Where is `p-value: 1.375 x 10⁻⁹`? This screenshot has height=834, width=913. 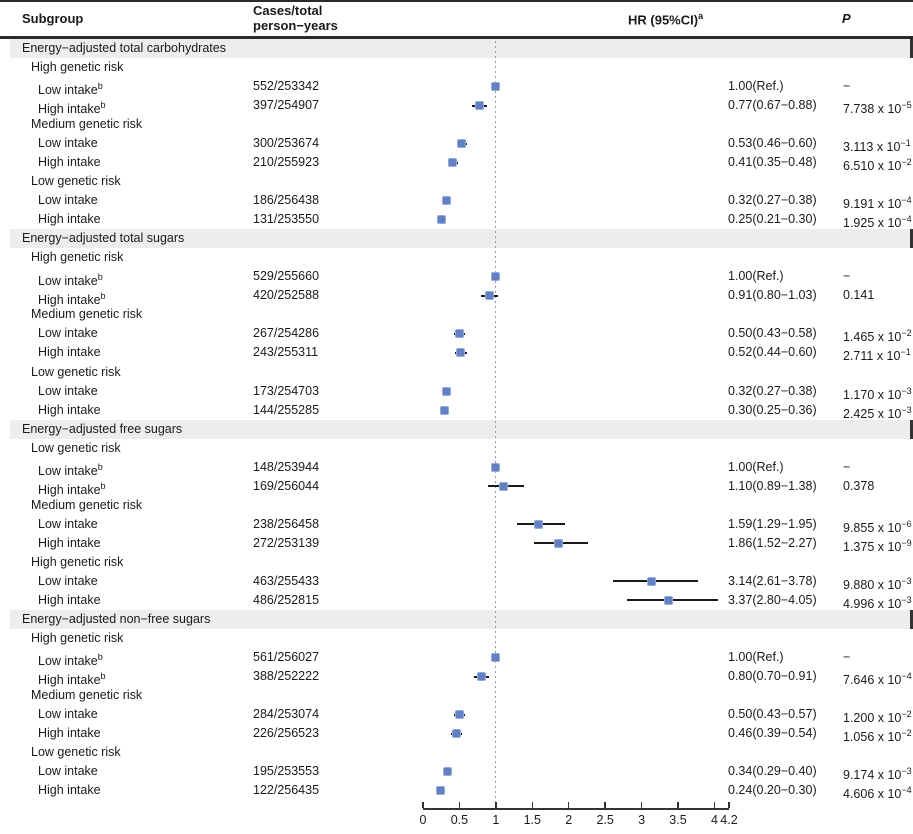 p-value: 1.375 x 10⁻⁹ is located at coordinates (877, 545).